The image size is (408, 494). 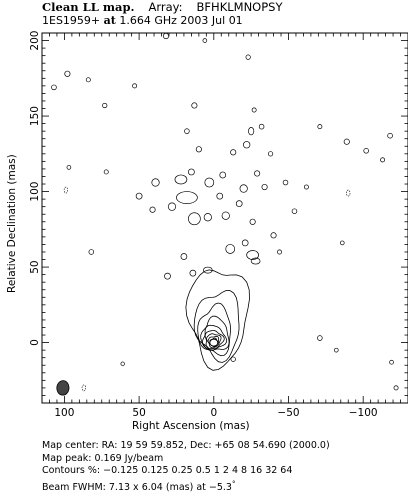 What do you see at coordinates (138, 413) in the screenshot?
I see `x-tick-label: 50` at bounding box center [138, 413].